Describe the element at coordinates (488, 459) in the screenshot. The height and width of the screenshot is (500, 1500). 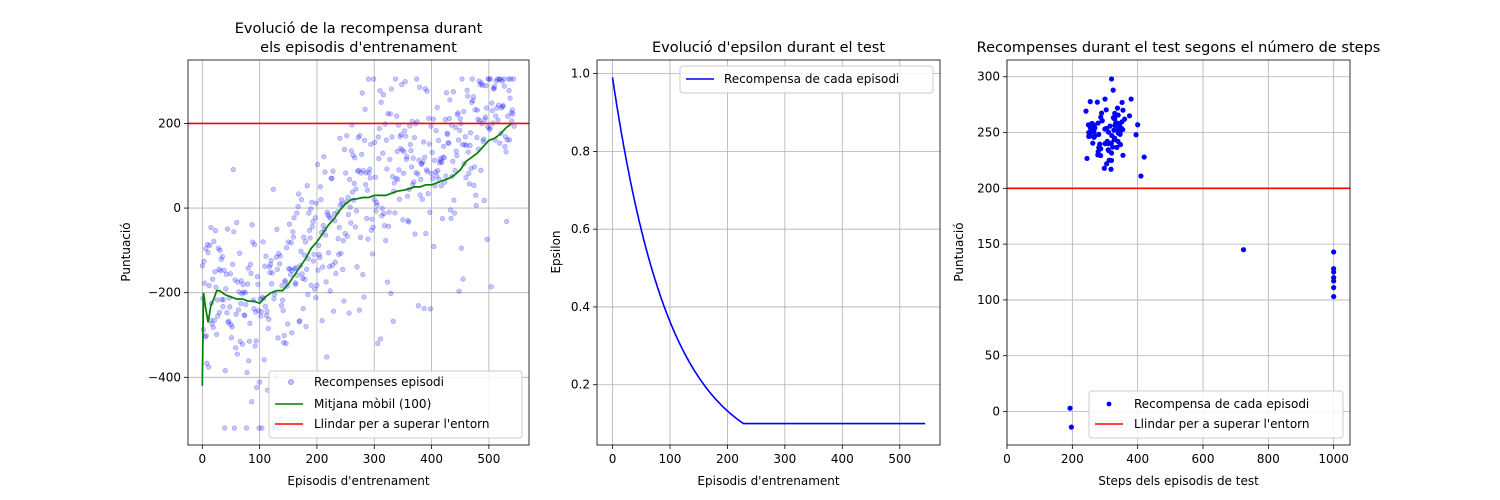
I see `x-tick-label: 500` at that location.